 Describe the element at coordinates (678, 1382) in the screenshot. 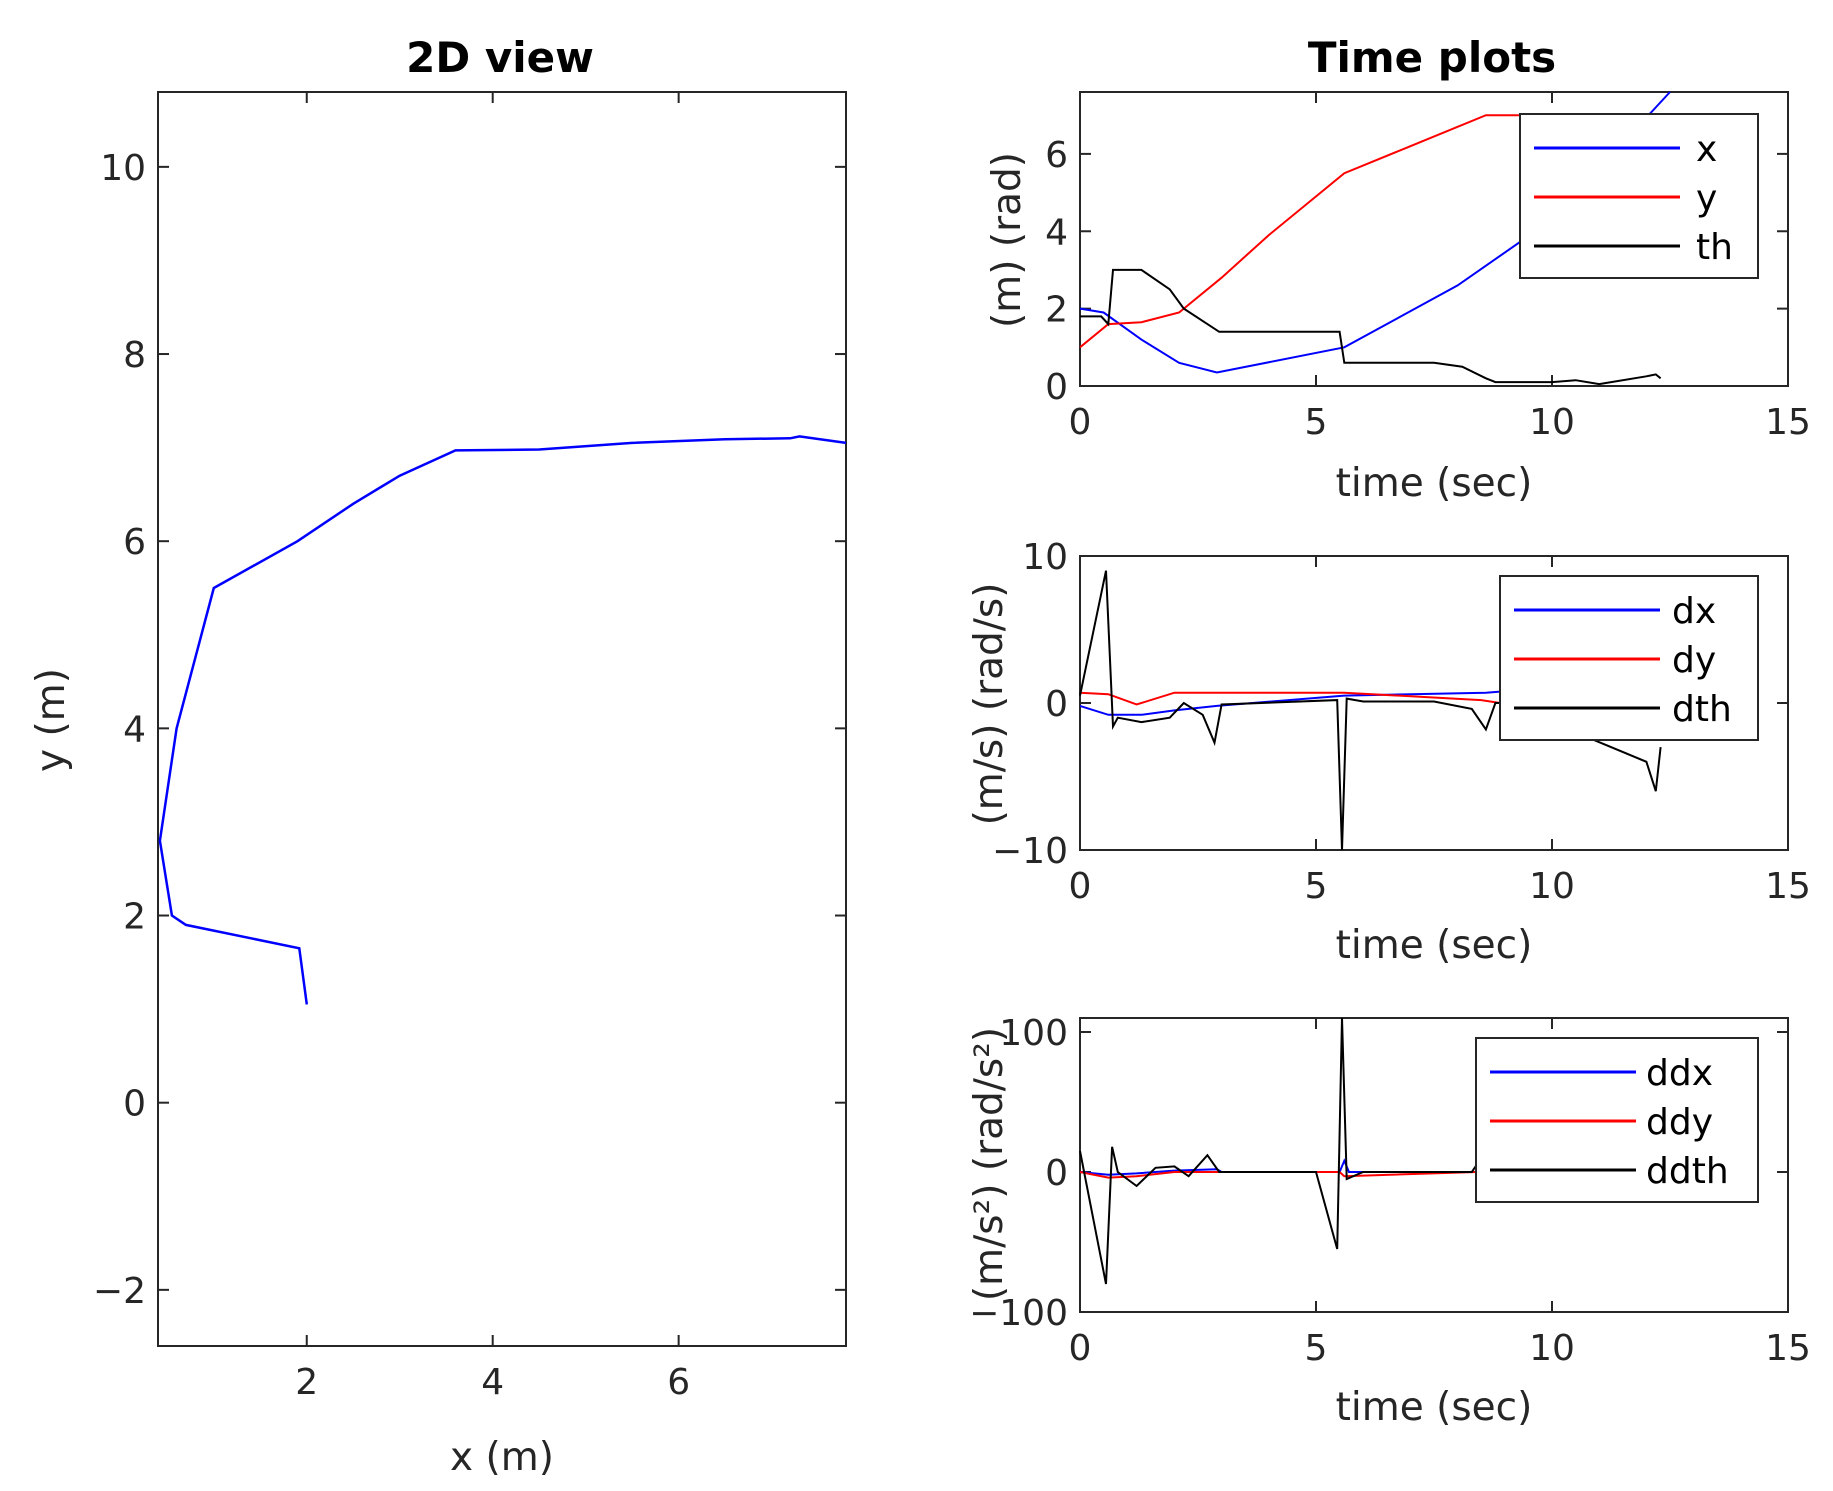

I see `x-tick-label: 6` at that location.